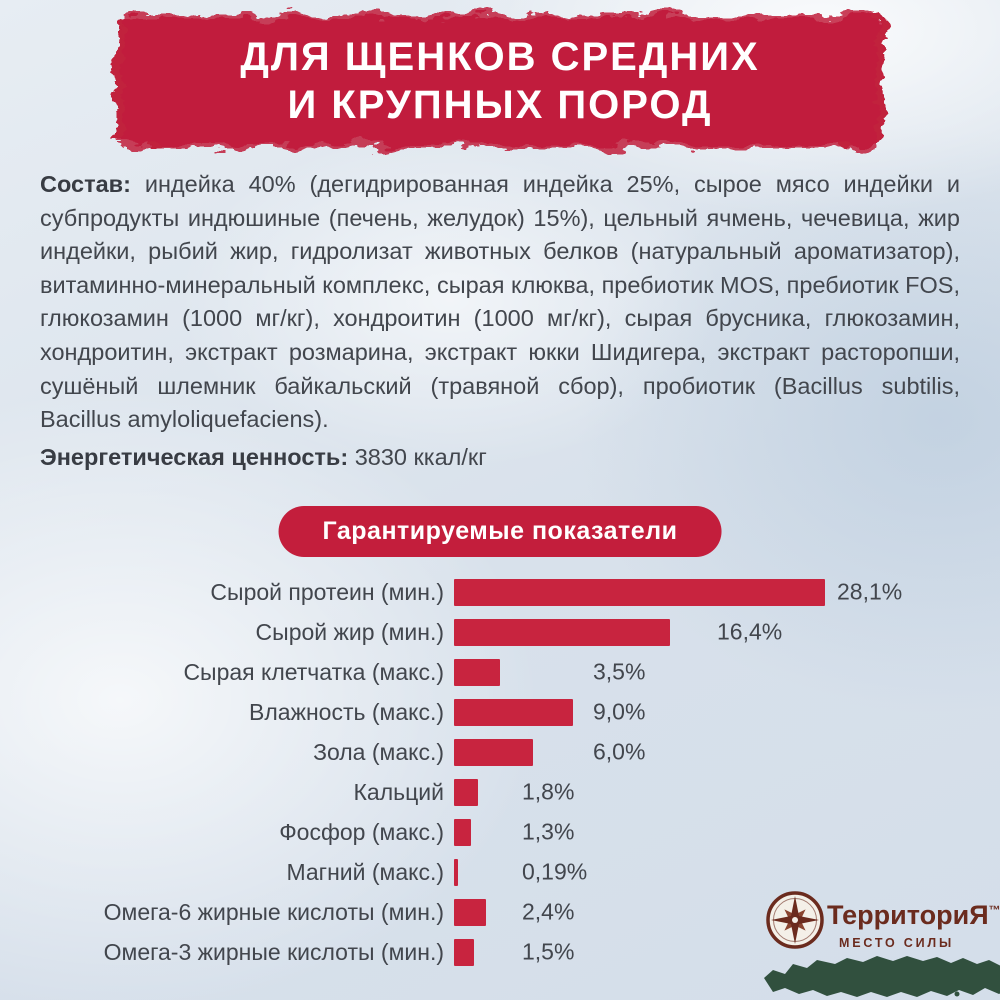 Image resolution: width=1000 pixels, height=1000 pixels. What do you see at coordinates (908, 915) in the screenshot?
I see `brand-name-text: ТерриториЯ` at bounding box center [908, 915].